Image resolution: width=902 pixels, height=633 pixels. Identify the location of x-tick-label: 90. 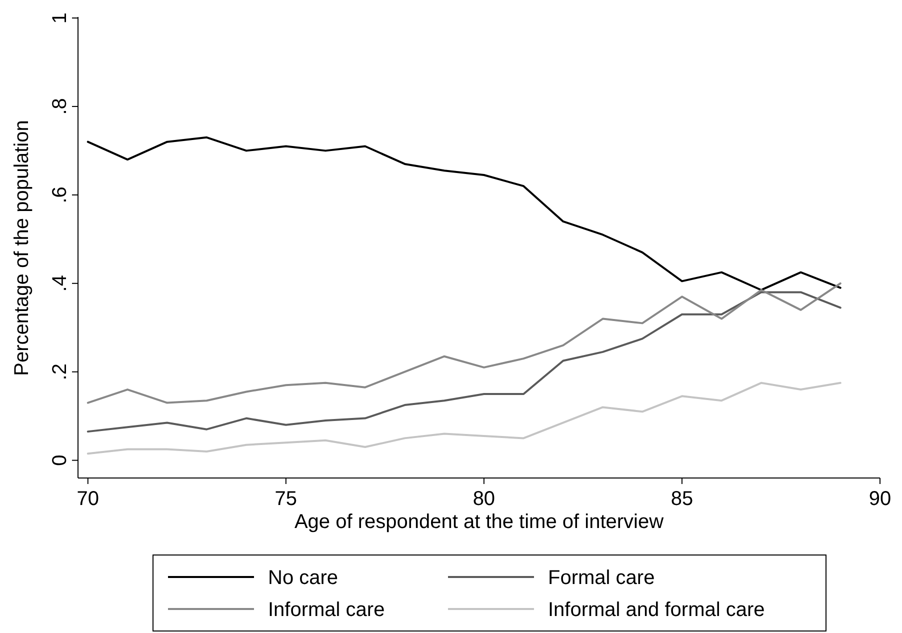
(880, 499).